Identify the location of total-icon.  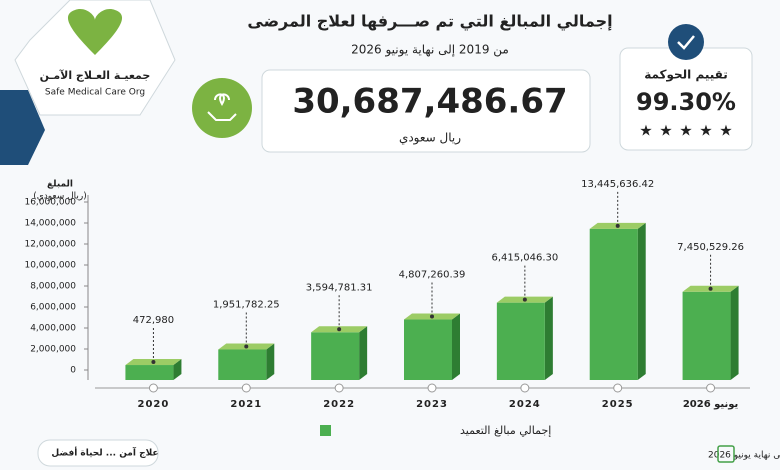
(222, 108).